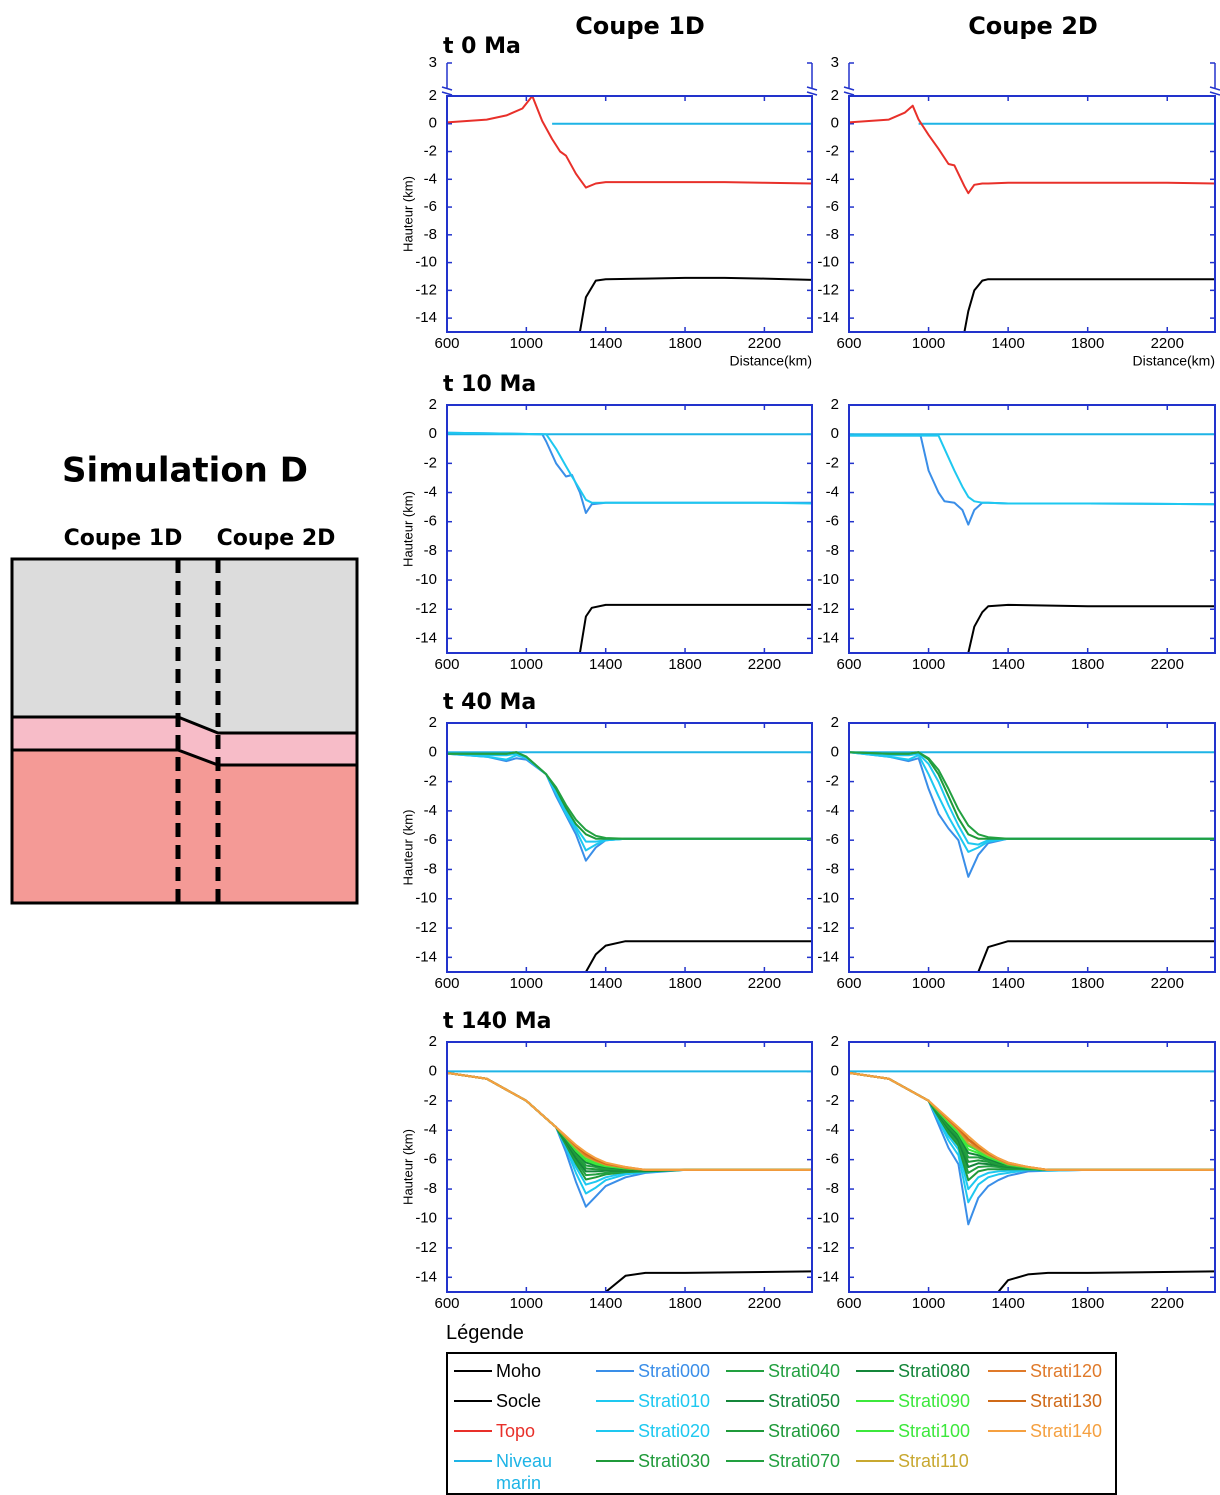 The image size is (1220, 1495). I want to click on legend-label: Socle, so click(519, 1401).